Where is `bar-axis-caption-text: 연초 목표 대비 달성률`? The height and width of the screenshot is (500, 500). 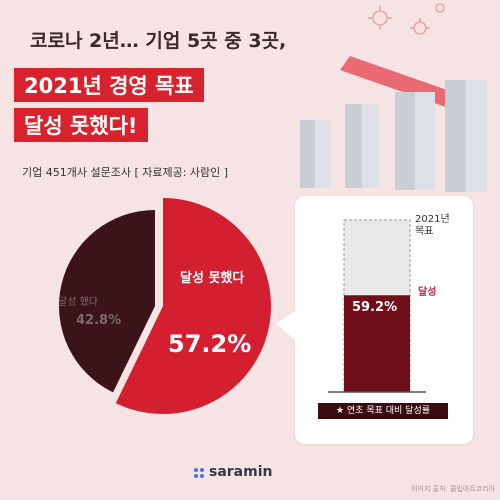
bar-axis-caption-text: 연초 목표 대비 달성률 is located at coordinates (388, 411).